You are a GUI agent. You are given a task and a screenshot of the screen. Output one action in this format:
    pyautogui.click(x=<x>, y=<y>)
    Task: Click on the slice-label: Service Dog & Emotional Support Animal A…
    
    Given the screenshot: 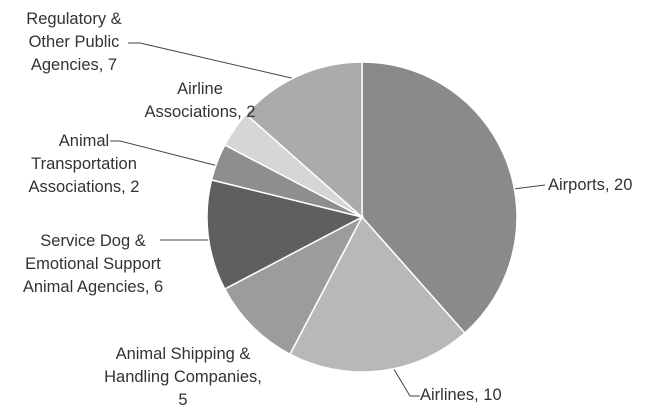 What is the action you would take?
    pyautogui.click(x=93, y=264)
    